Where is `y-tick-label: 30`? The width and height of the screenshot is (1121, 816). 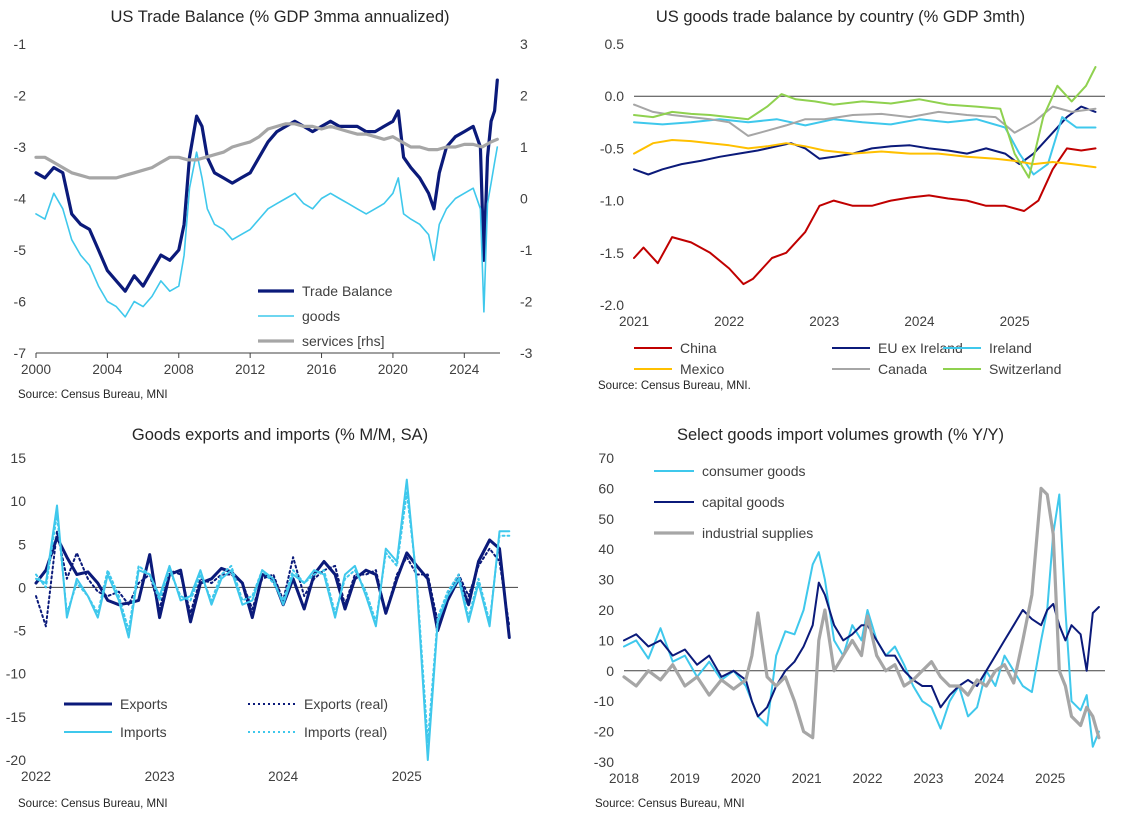
y-tick-label: 30 is located at coordinates (606, 580).